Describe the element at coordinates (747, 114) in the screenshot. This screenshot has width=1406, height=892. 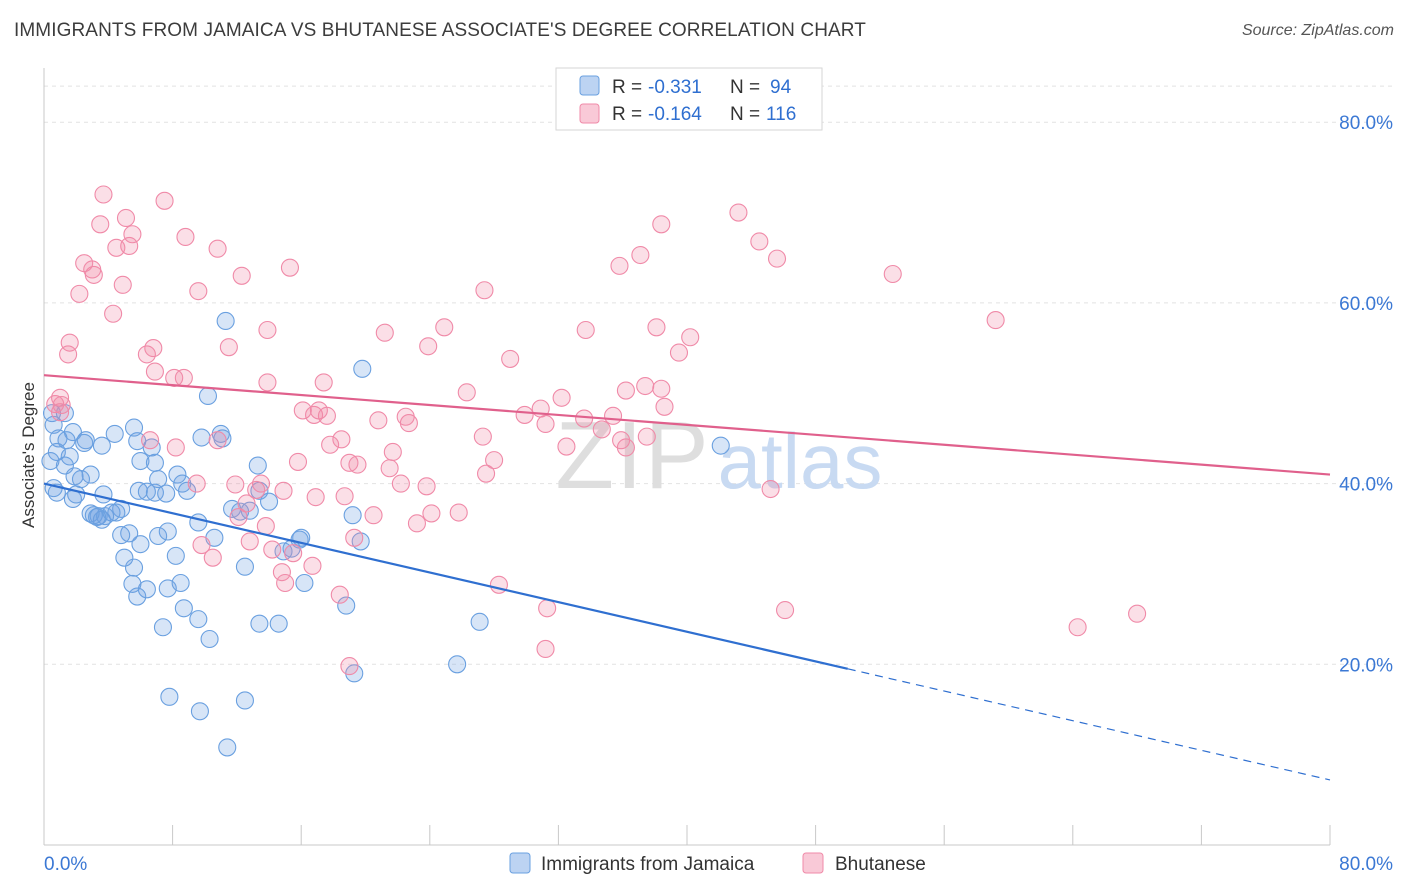
I see `stats-n-label-bhutanese: N =` at that location.